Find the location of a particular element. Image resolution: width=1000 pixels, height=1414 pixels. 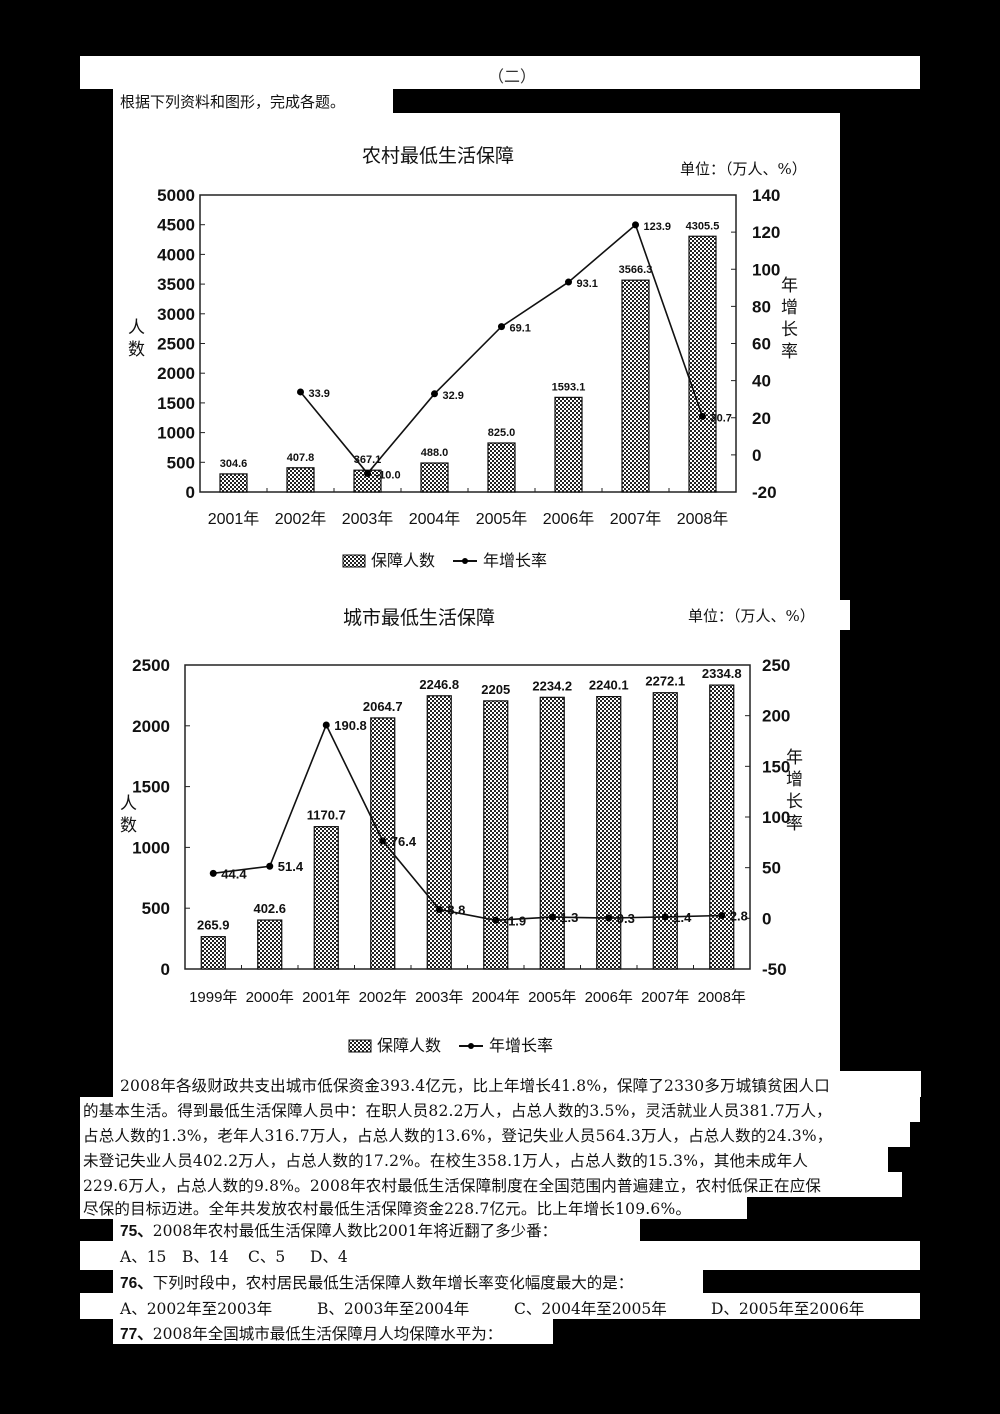

y2-tick-label: 50 is located at coordinates (771, 868).